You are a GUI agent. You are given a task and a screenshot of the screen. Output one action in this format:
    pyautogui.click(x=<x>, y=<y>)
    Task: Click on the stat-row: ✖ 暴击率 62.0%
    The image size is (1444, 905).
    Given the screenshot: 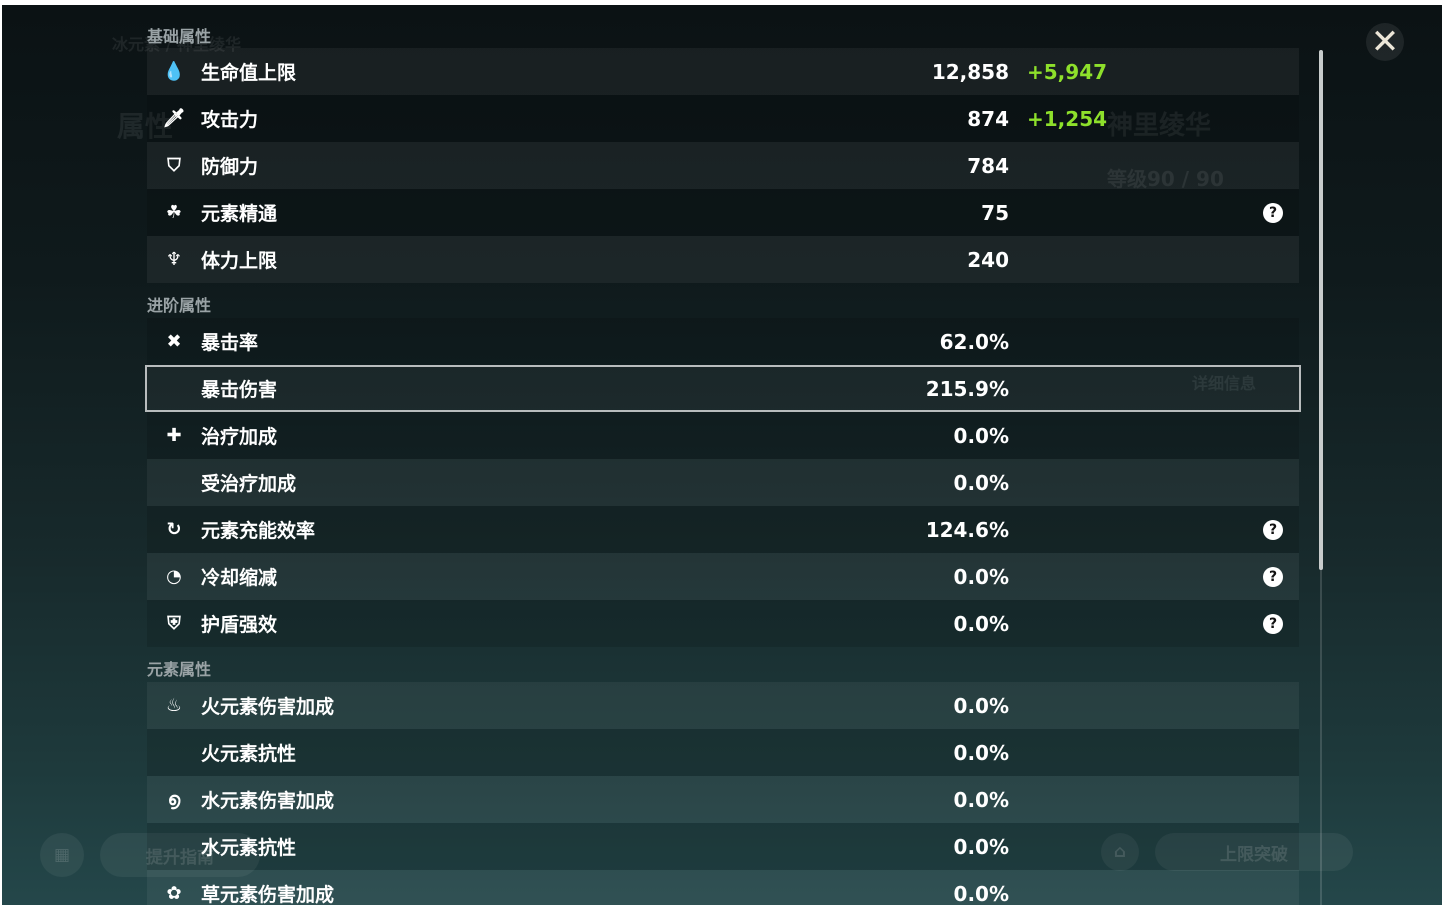 What is the action you would take?
    pyautogui.click(x=723, y=341)
    